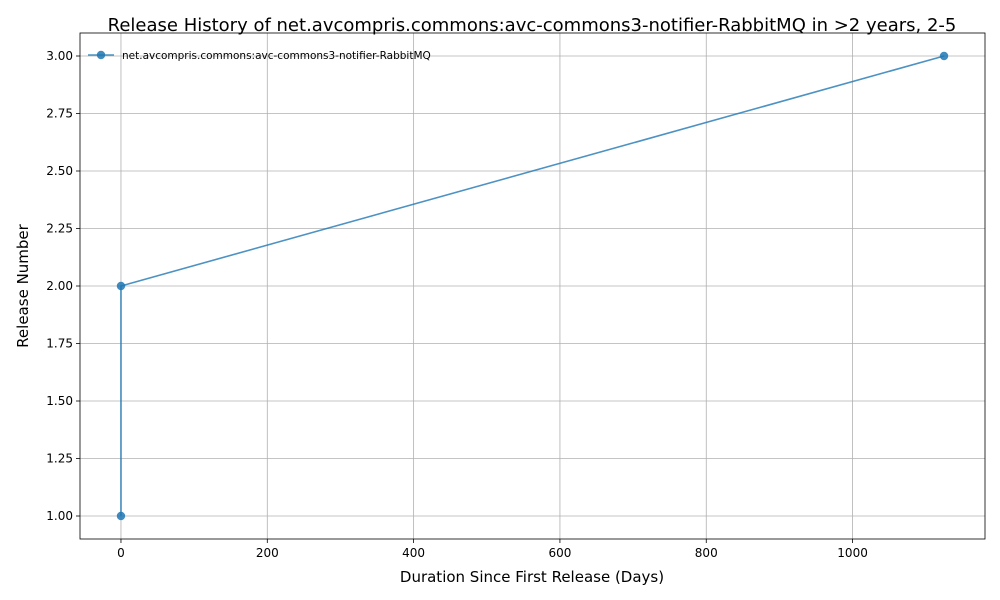  I want to click on y-tick-label: 1.75, so click(59, 344).